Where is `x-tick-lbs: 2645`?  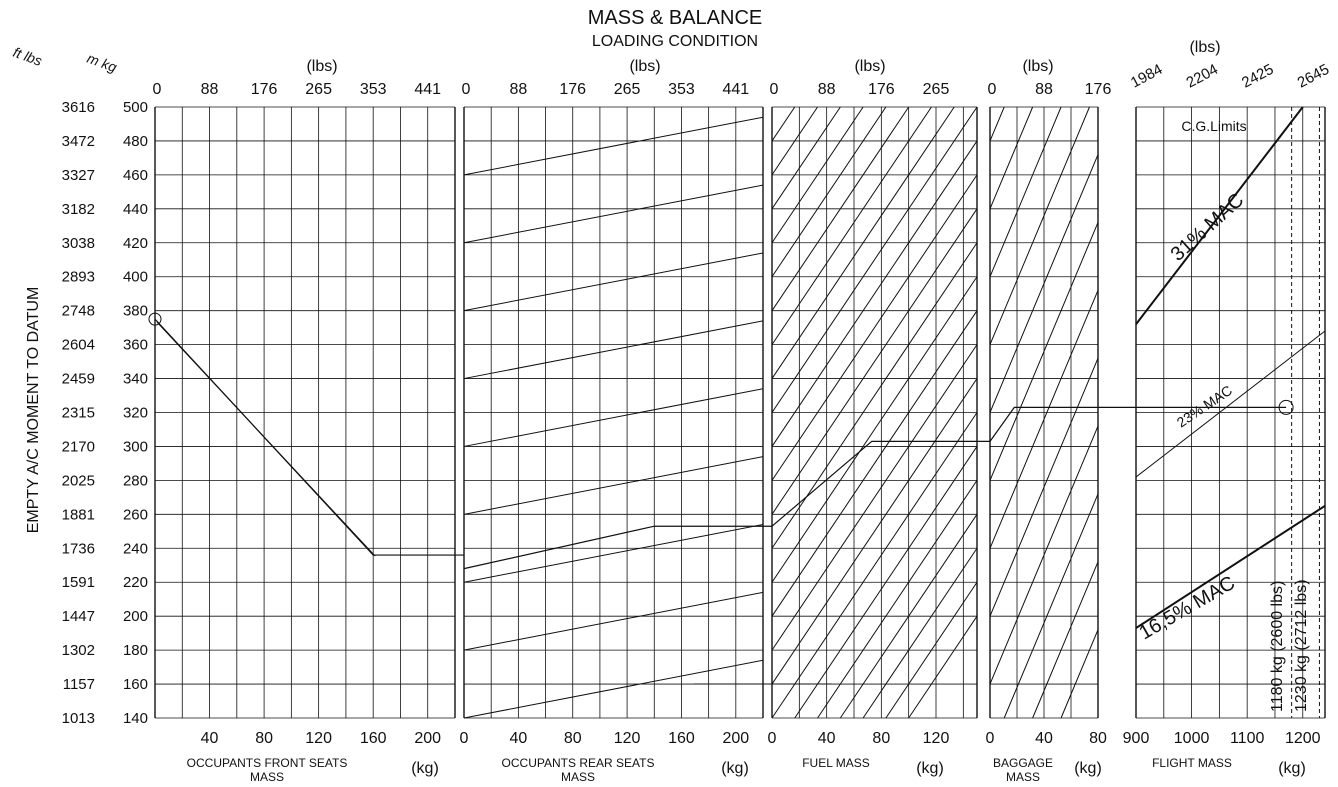 x-tick-lbs: 2645 is located at coordinates (1313, 76).